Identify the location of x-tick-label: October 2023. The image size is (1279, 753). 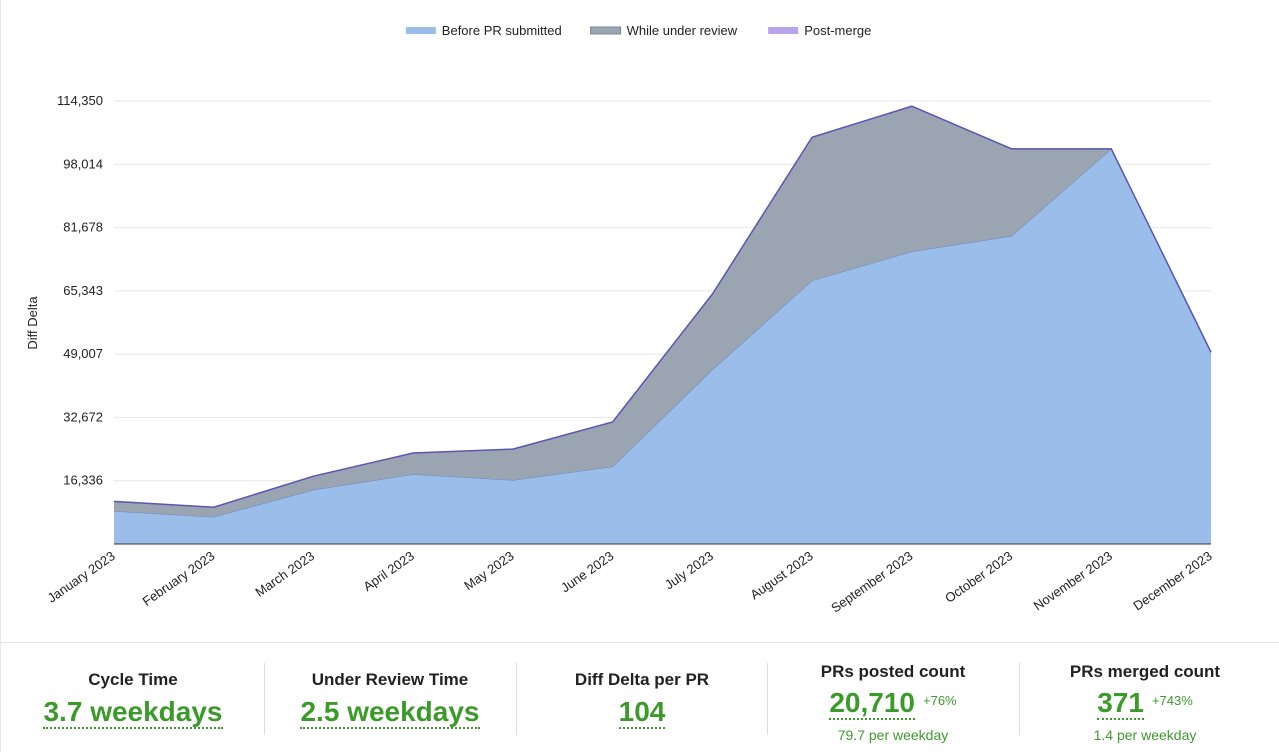
(978, 576).